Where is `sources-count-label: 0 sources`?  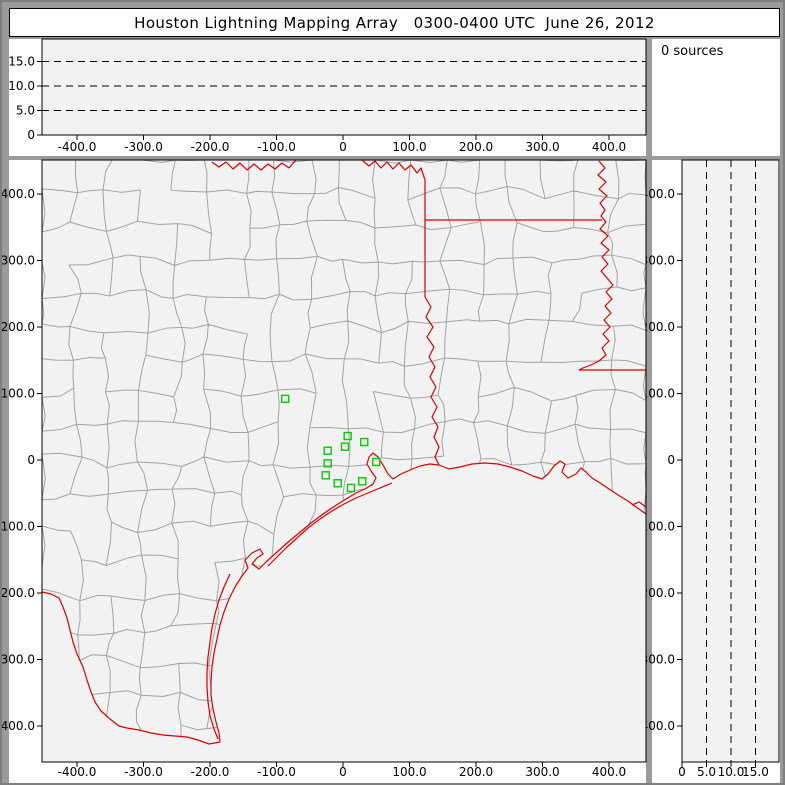 sources-count-label: 0 sources is located at coordinates (692, 51).